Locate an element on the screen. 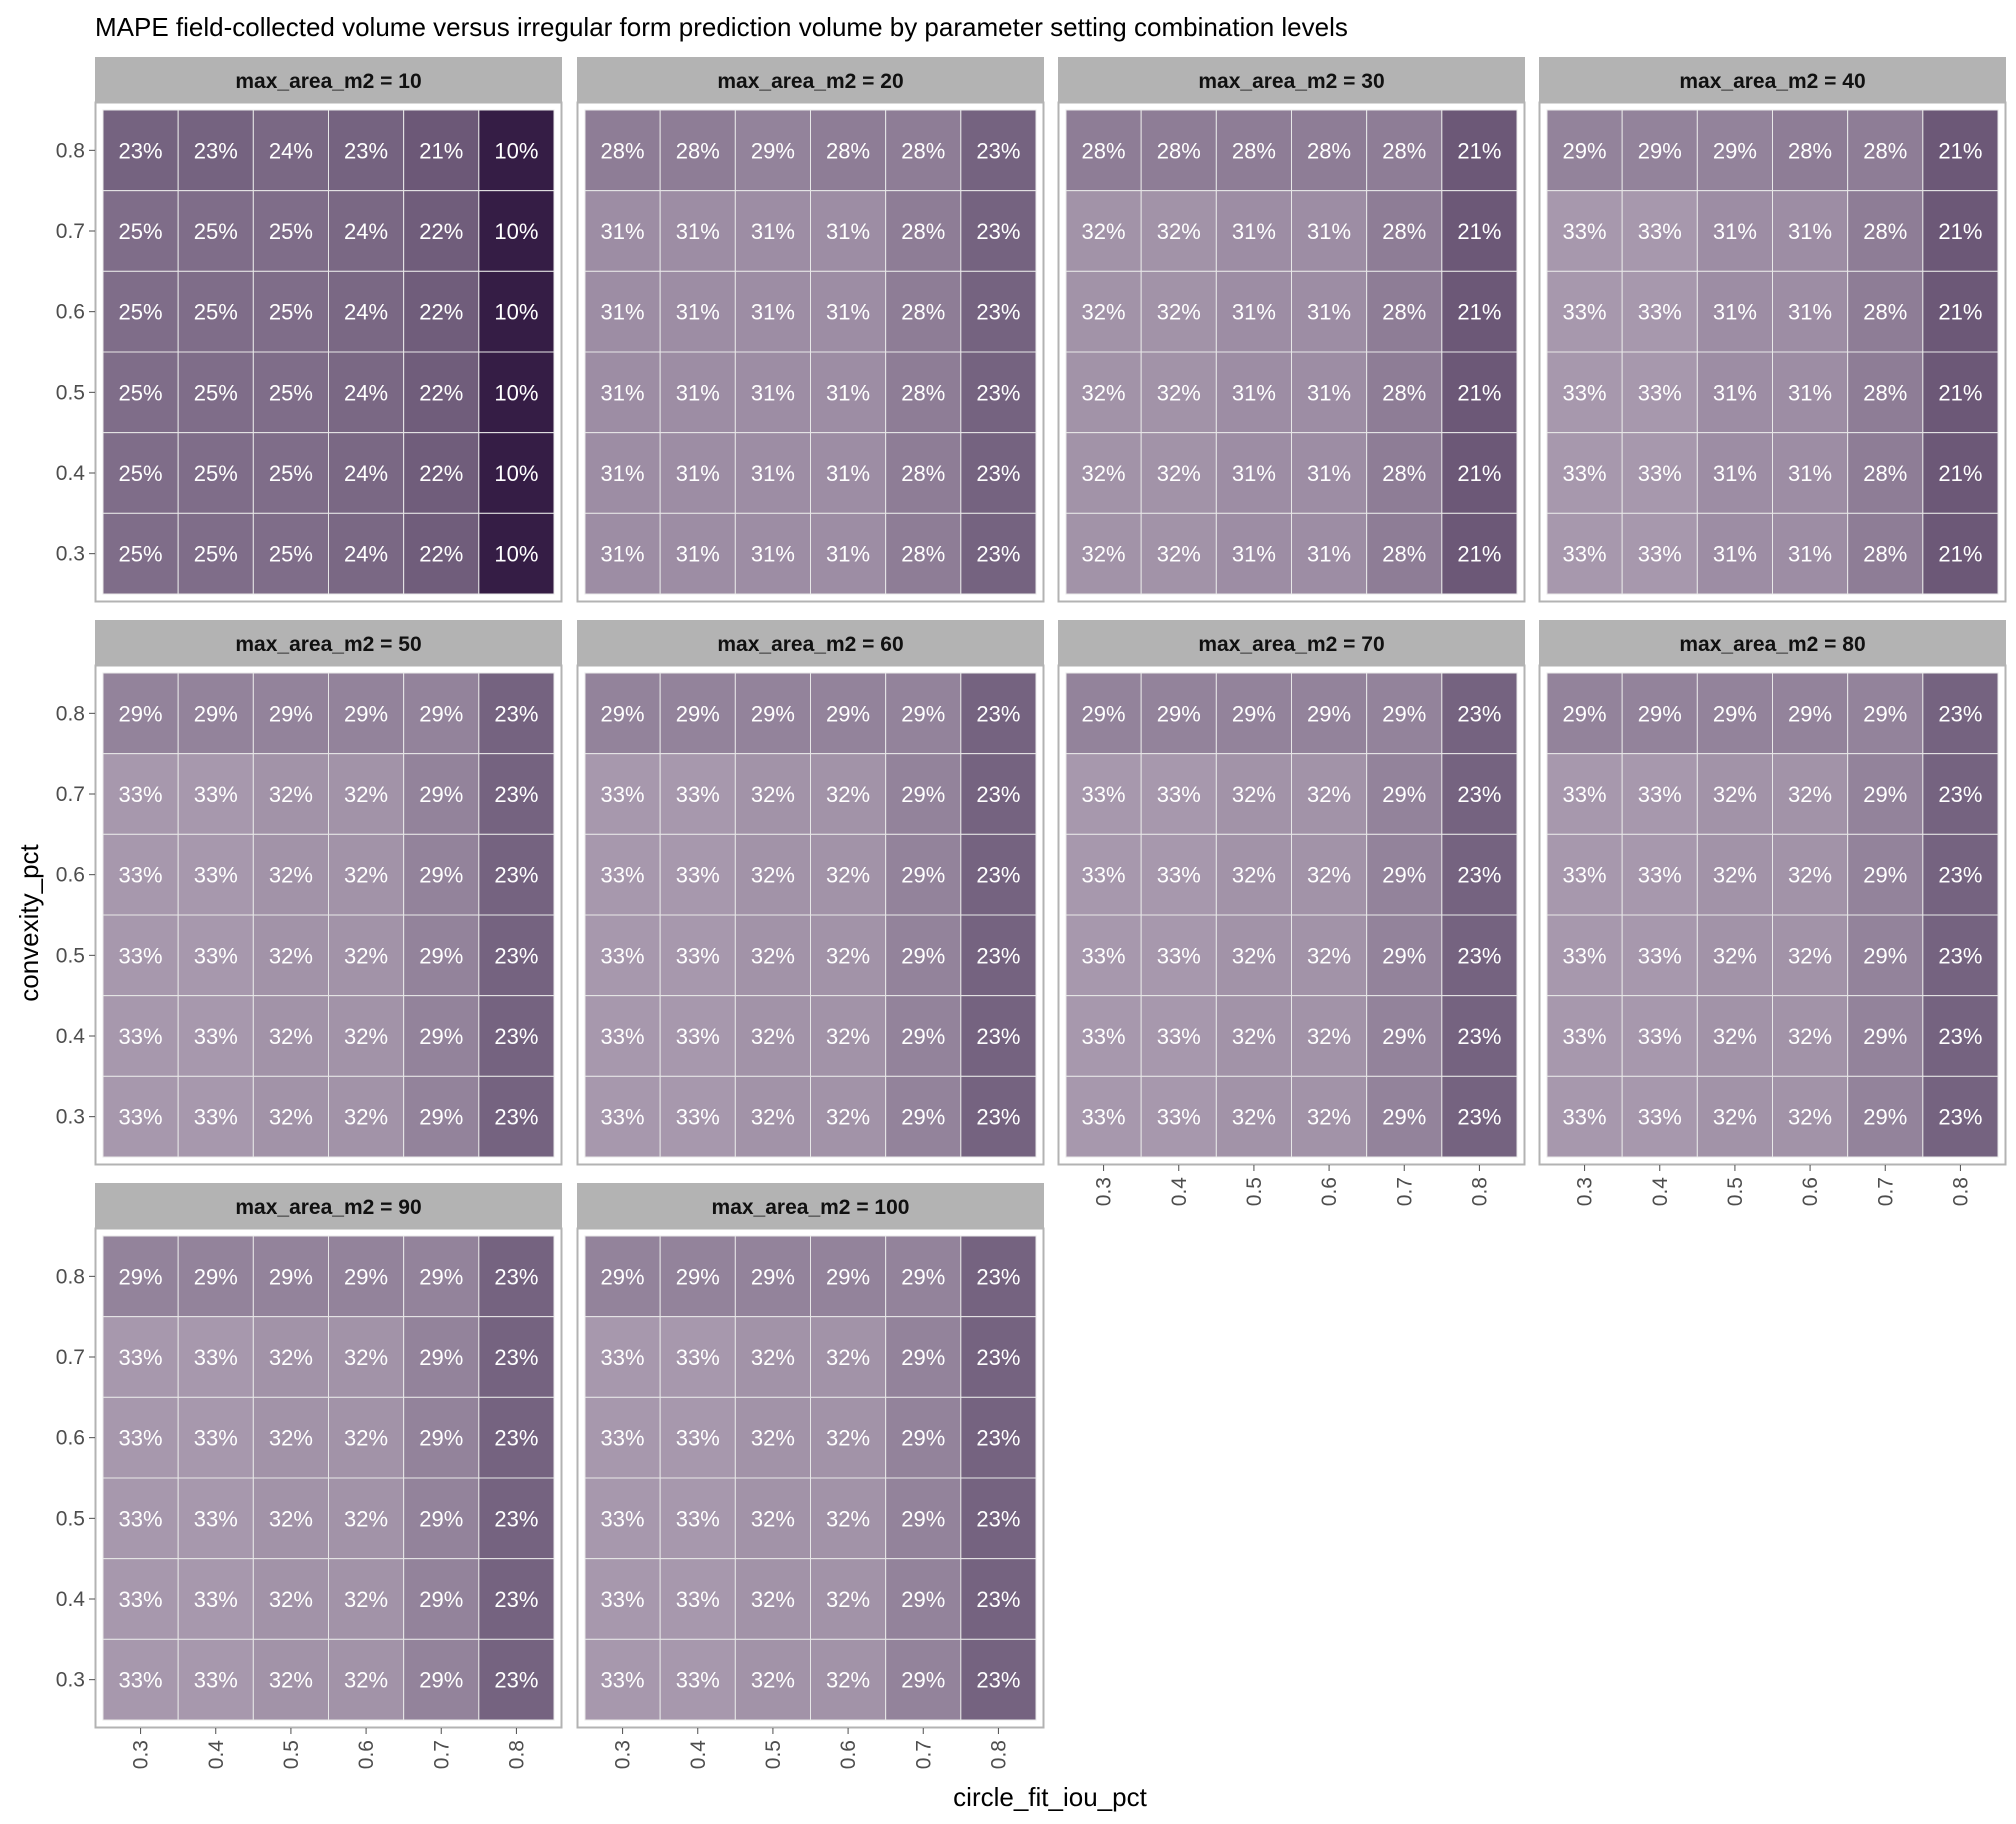 This screenshot has height=1824, width=2016. x-tick-label: 0.8 is located at coordinates (998, 1754).